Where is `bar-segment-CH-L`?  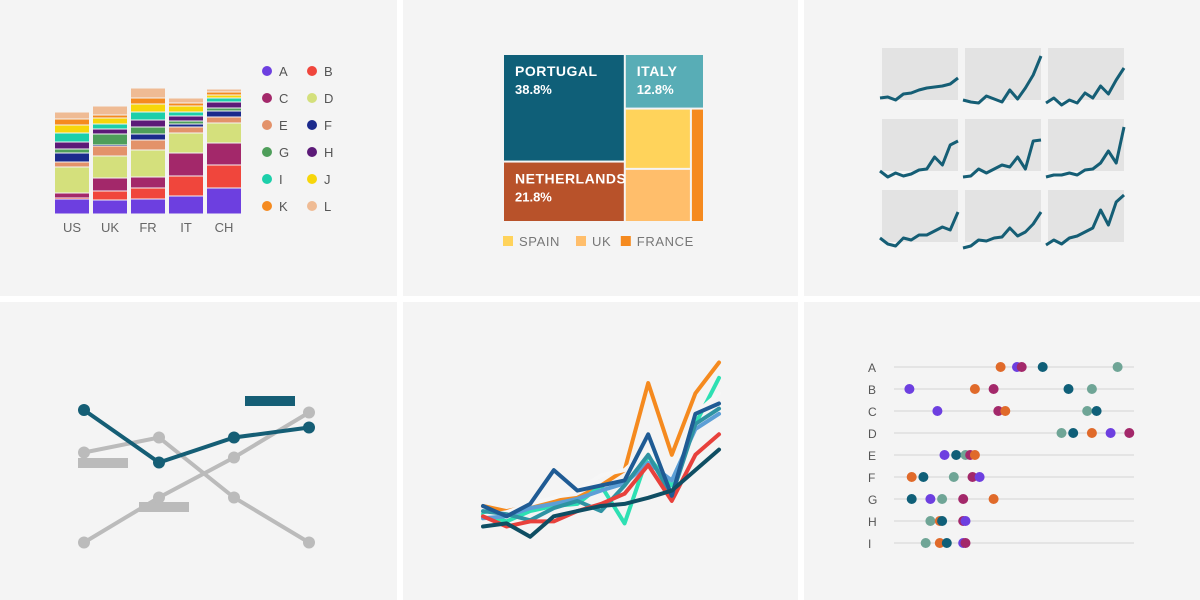
bar-segment-CH-L is located at coordinates (224, 90).